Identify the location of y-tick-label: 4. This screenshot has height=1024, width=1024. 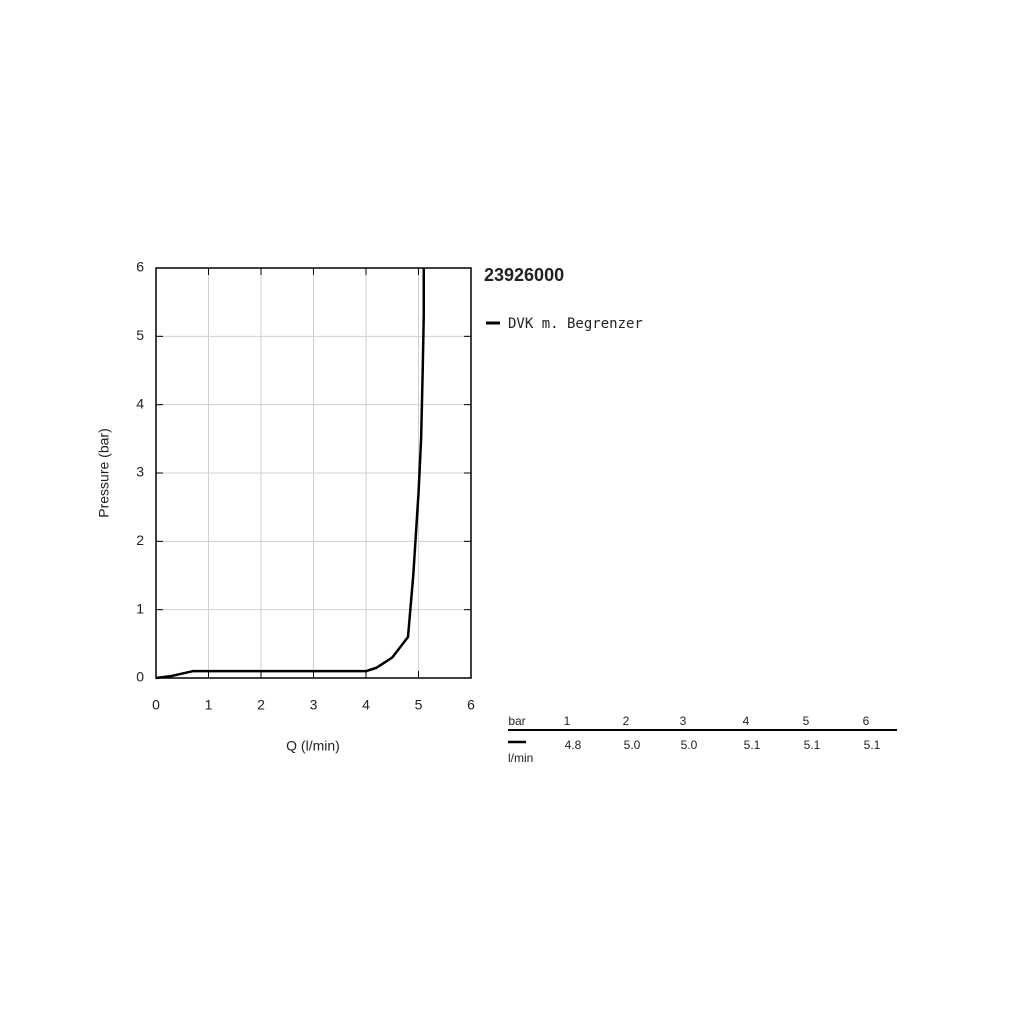
(140, 403).